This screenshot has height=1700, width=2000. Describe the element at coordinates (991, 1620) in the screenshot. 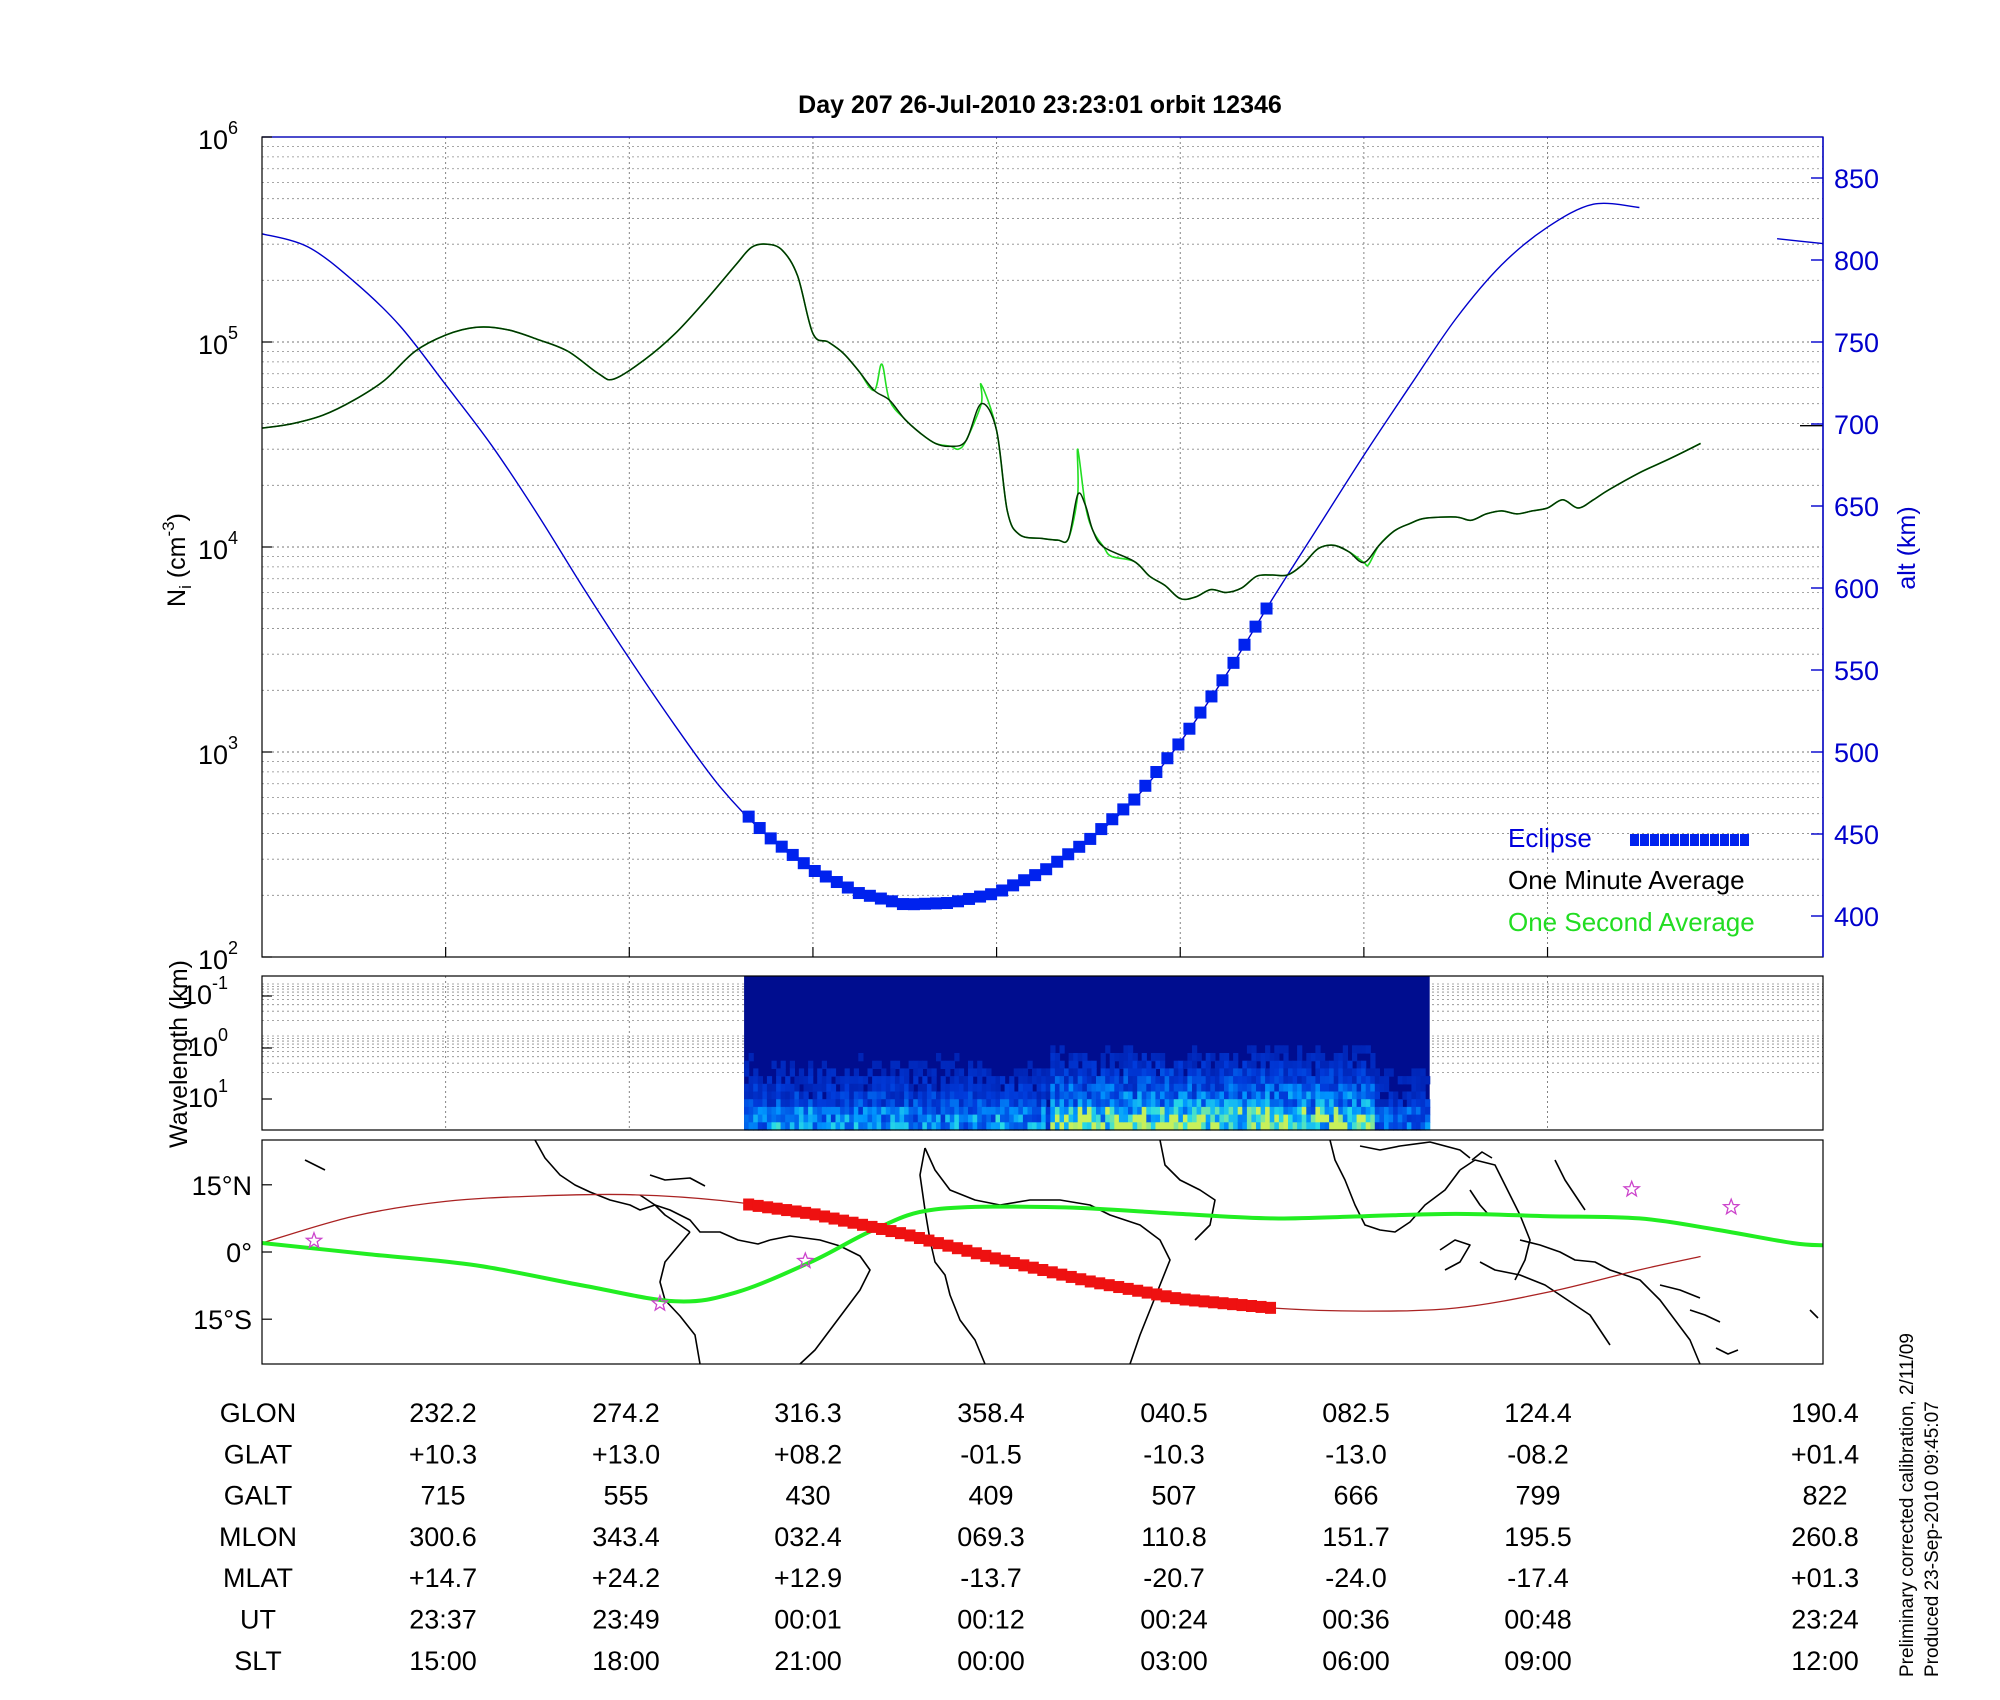

I see `table-cell: 00:12` at that location.